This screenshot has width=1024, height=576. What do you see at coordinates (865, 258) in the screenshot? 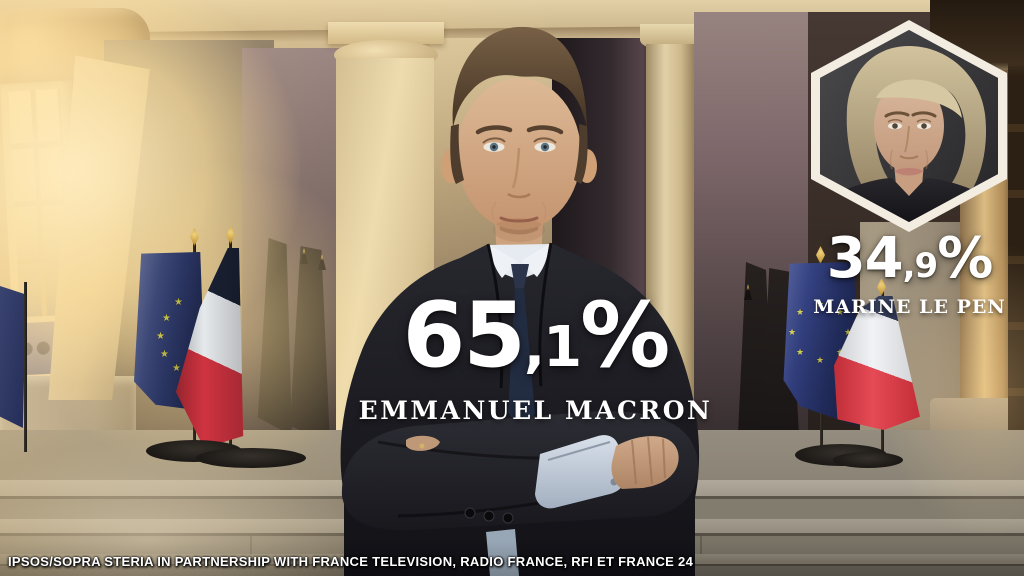
I see `runner-up-percent-integer: 34` at bounding box center [865, 258].